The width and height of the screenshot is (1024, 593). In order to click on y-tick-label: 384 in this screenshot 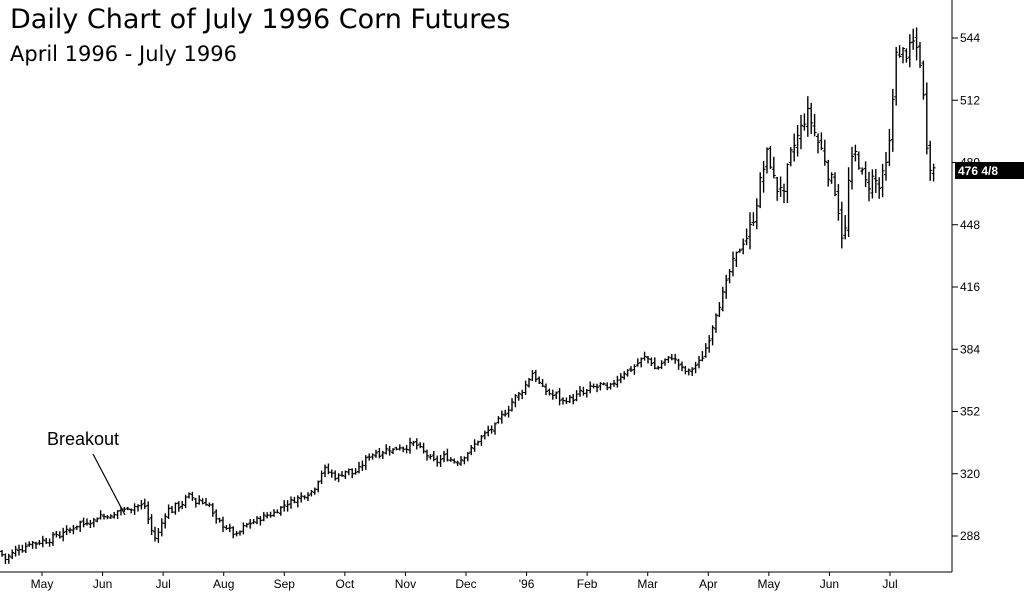, I will do `click(970, 349)`.